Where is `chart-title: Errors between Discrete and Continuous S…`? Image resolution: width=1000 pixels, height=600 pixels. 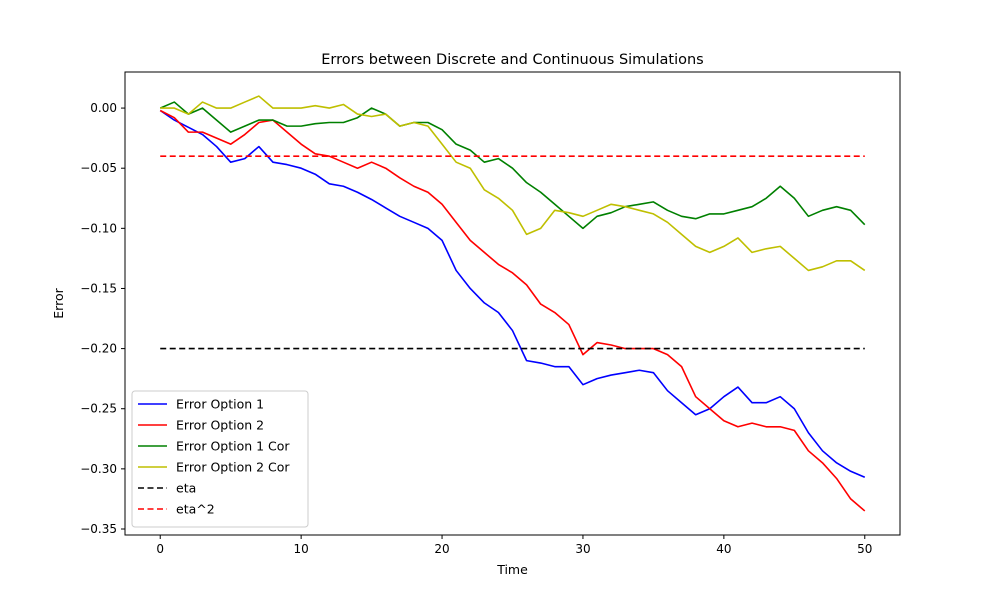 chart-title: Errors between Discrete and Continuous S… is located at coordinates (512, 60).